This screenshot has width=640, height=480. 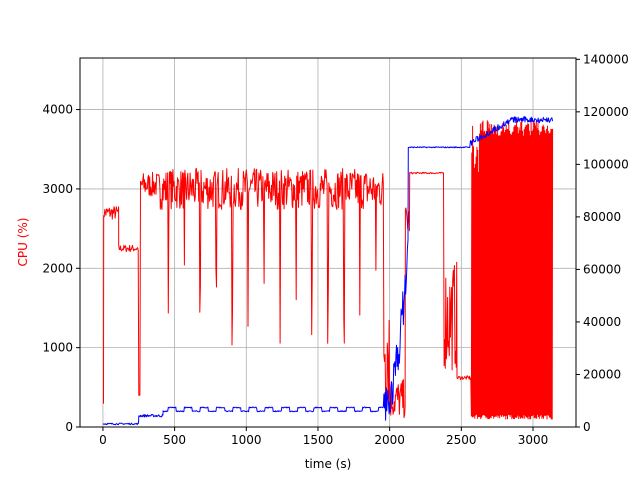 What do you see at coordinates (103, 440) in the screenshot?
I see `x-tick-label: 0` at bounding box center [103, 440].